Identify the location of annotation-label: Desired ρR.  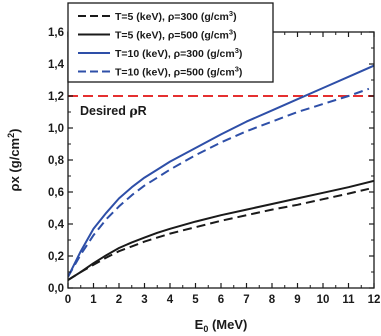
(113, 110).